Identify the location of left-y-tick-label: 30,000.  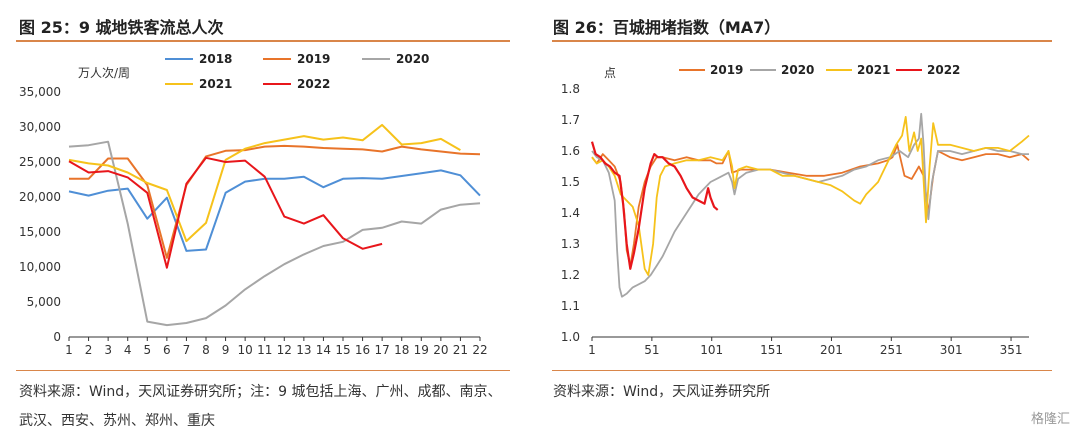
(40, 127).